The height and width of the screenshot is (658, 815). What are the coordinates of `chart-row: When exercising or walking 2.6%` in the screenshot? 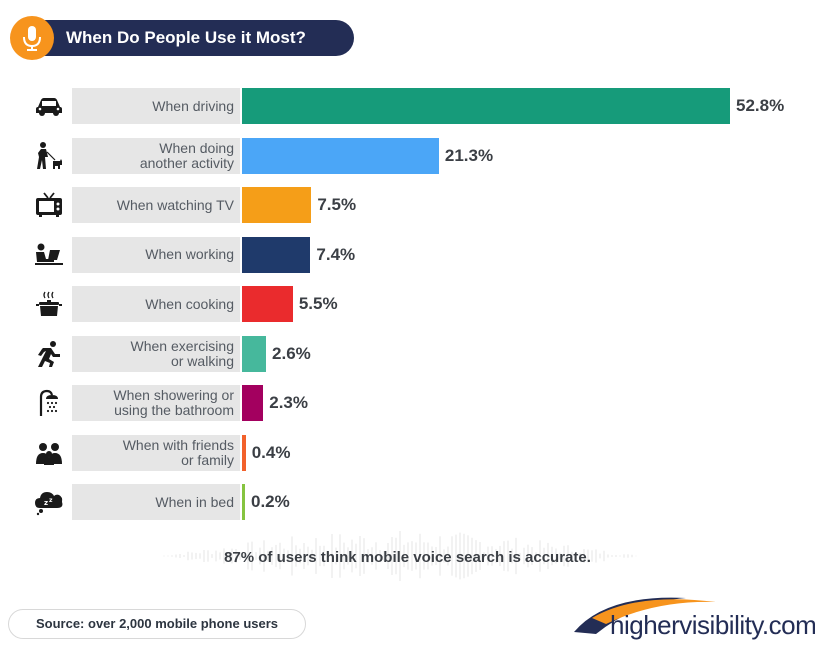 It's located at (407, 353).